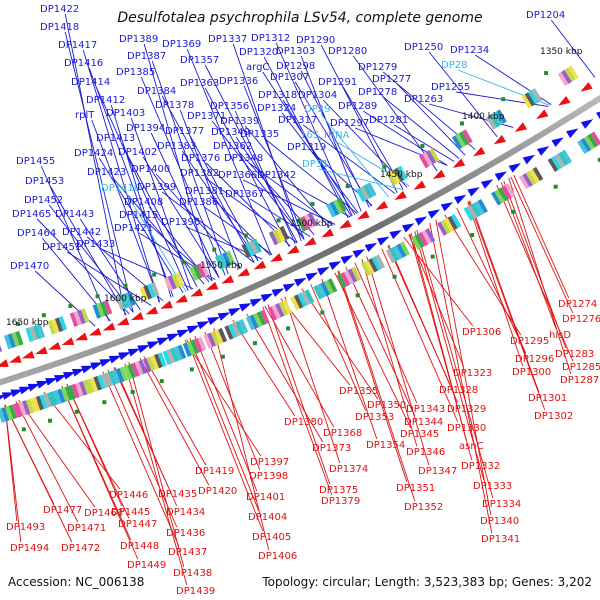  Describe the element at coordinates (469, 50) in the screenshot. I see `top-gene-label: DP1234` at that location.